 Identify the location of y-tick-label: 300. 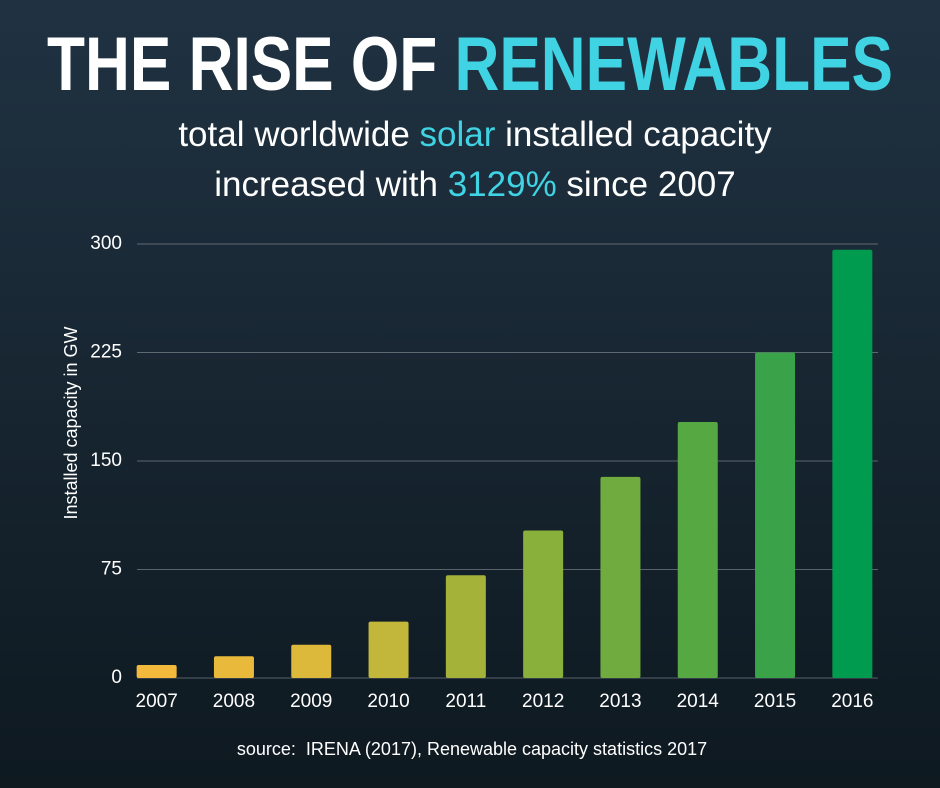
(106, 243).